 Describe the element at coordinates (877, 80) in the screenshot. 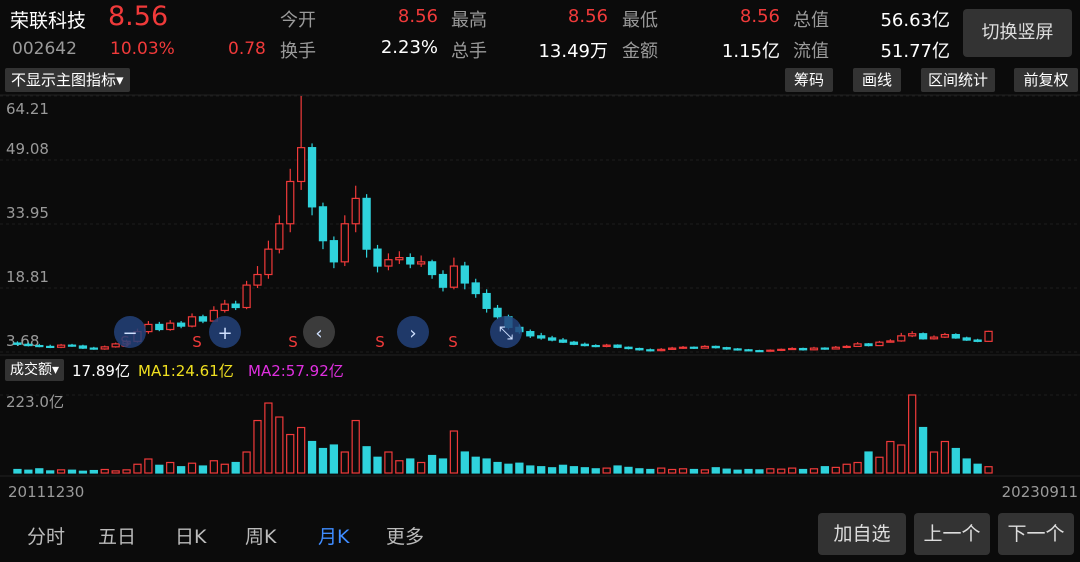

I see `tool-button: 画线` at that location.